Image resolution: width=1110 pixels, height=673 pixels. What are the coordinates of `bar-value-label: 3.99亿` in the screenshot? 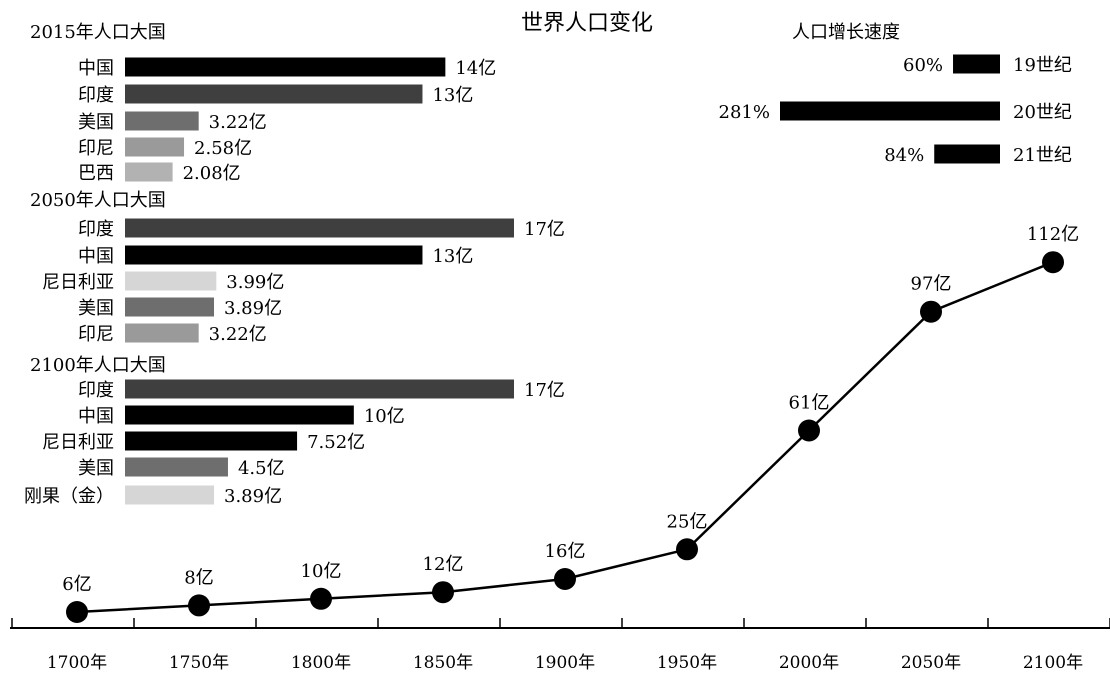 It's located at (255, 282).